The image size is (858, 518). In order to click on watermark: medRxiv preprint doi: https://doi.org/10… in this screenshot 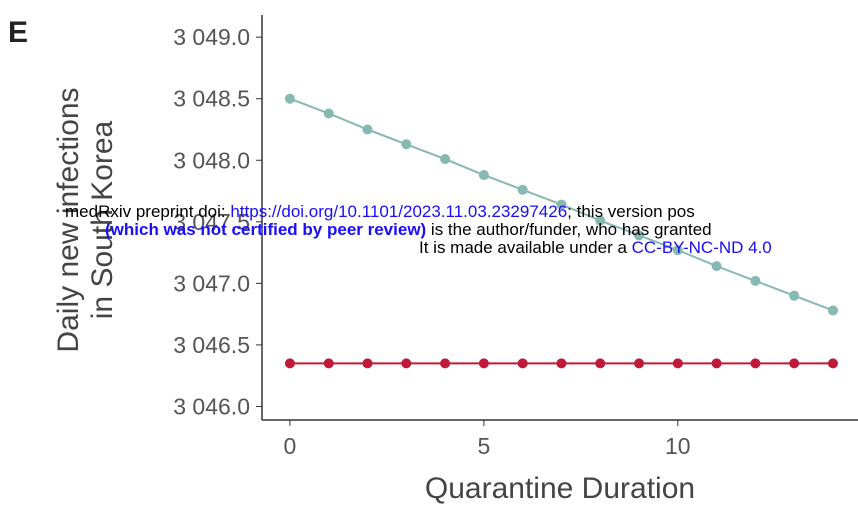, I will do `click(418, 229)`.